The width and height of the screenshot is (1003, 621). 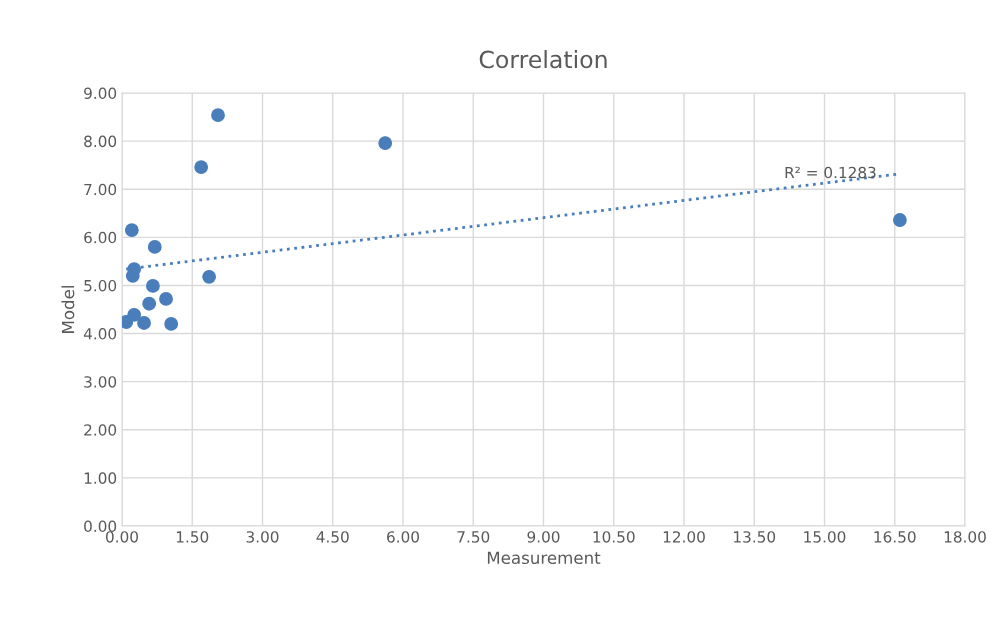 I want to click on y-tick-label: 8.00, so click(x=100, y=141).